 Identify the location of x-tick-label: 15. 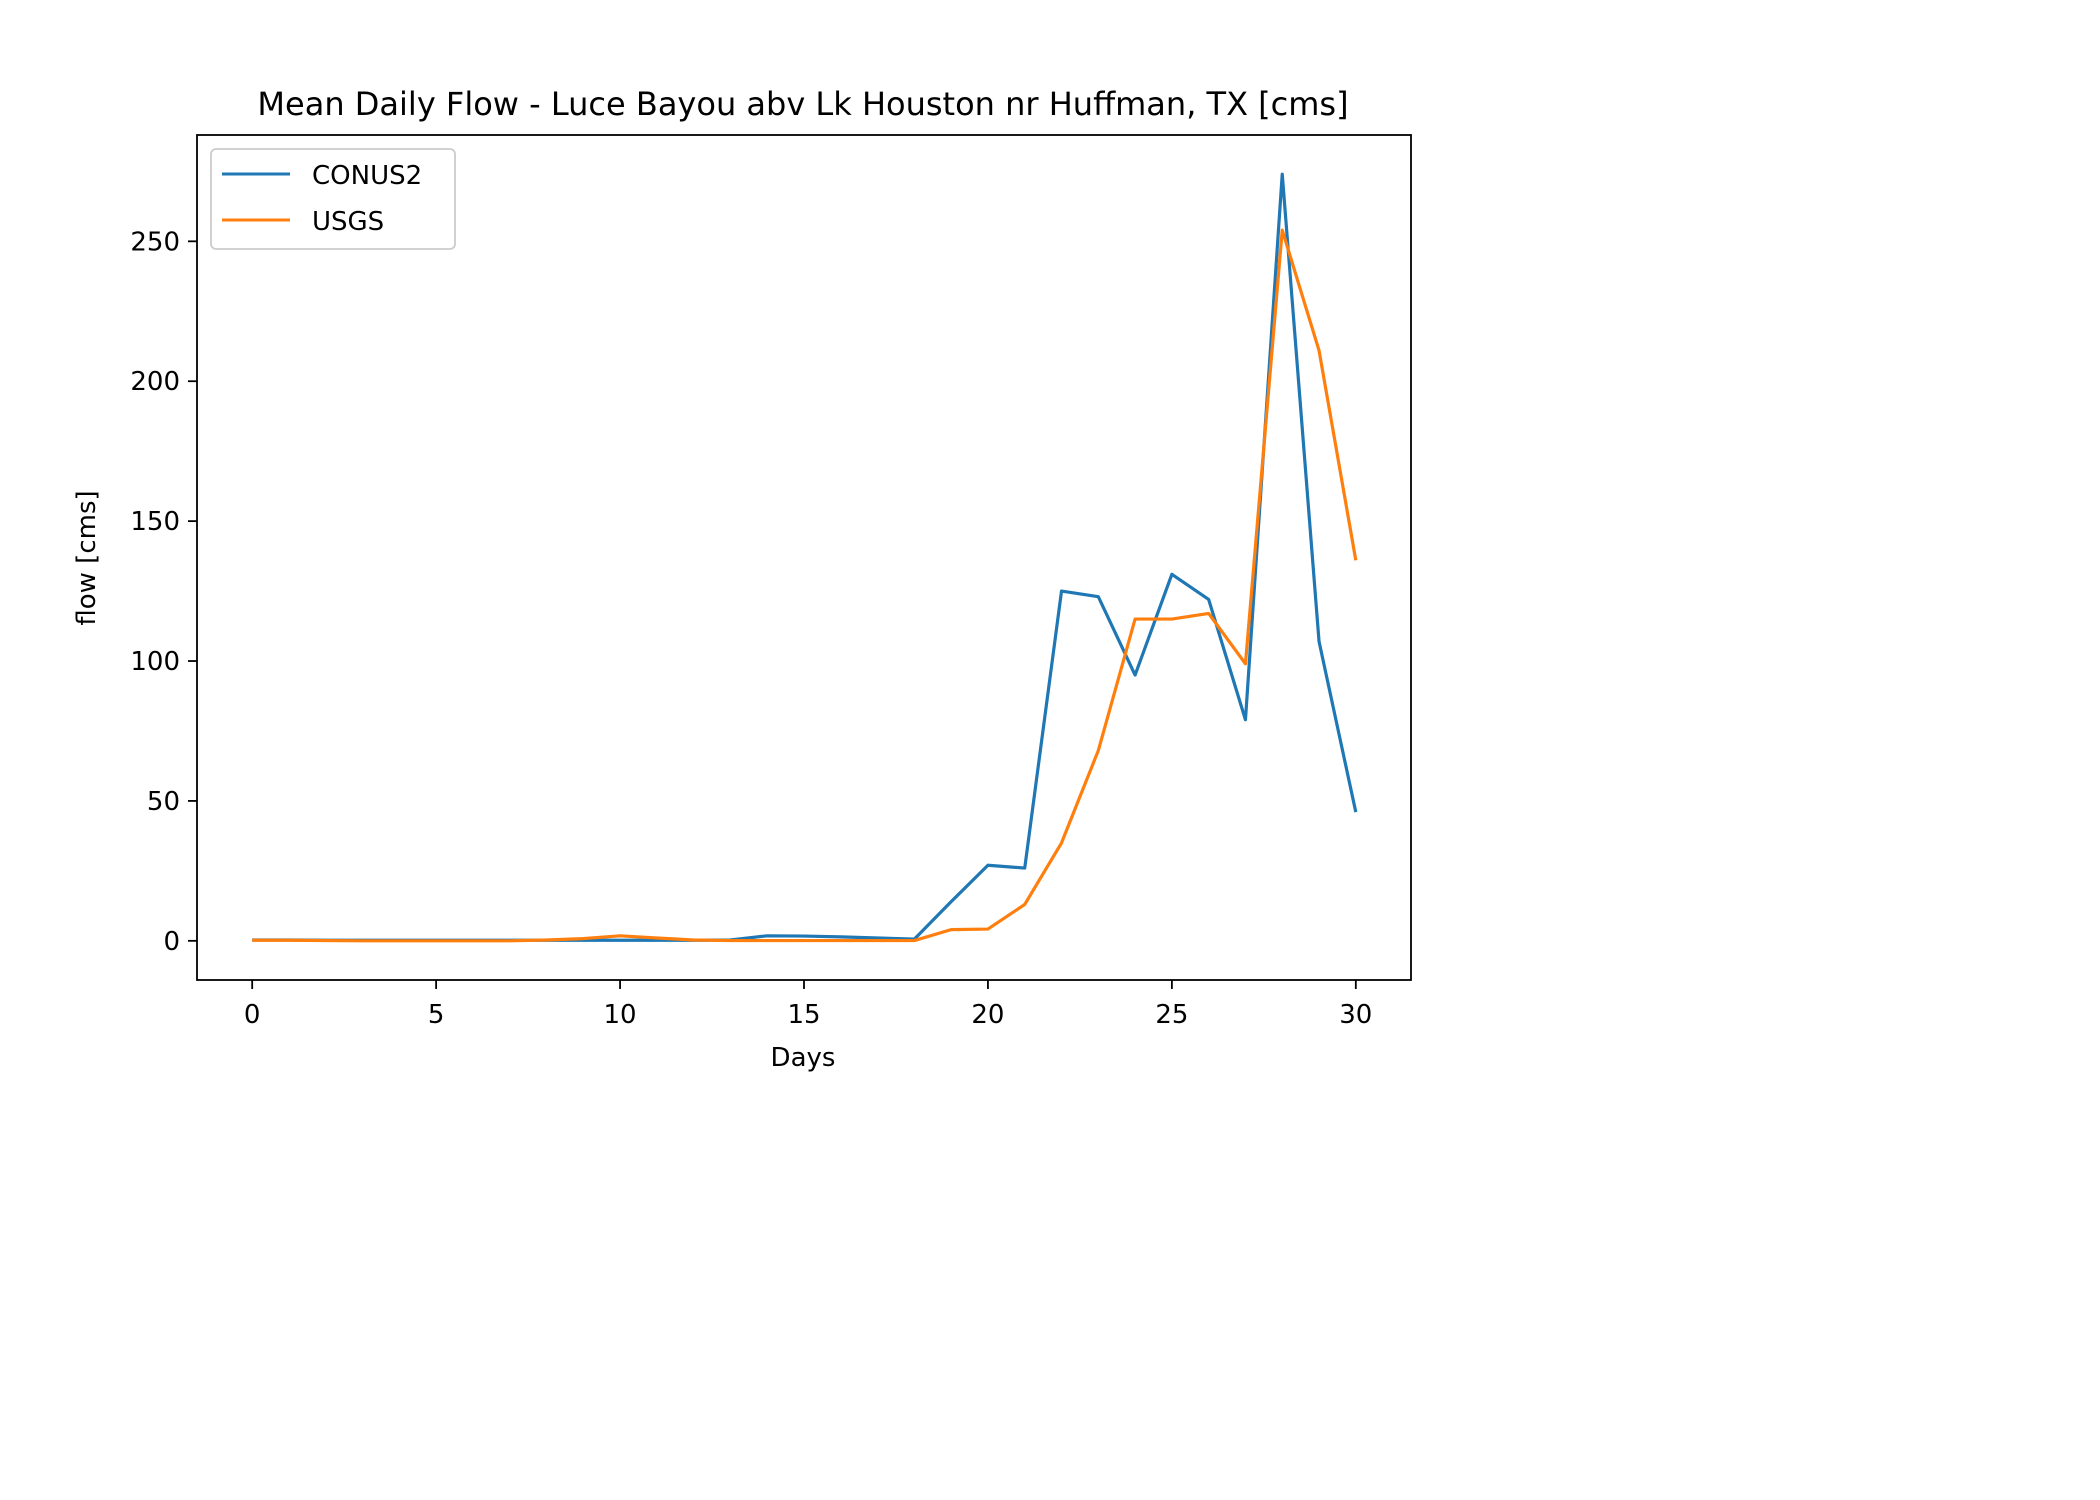
(803, 1015).